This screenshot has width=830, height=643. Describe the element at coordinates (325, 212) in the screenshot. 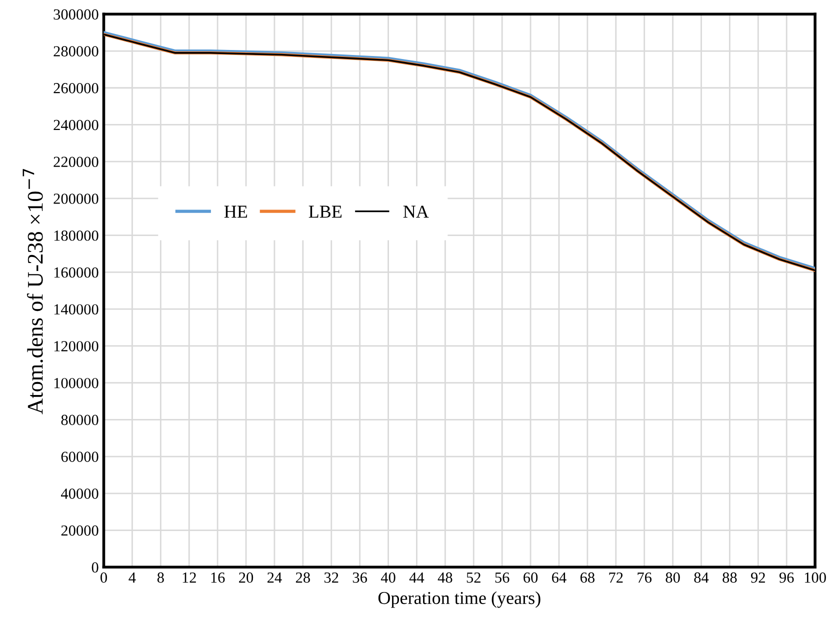

I see `legend-label: LBE` at that location.